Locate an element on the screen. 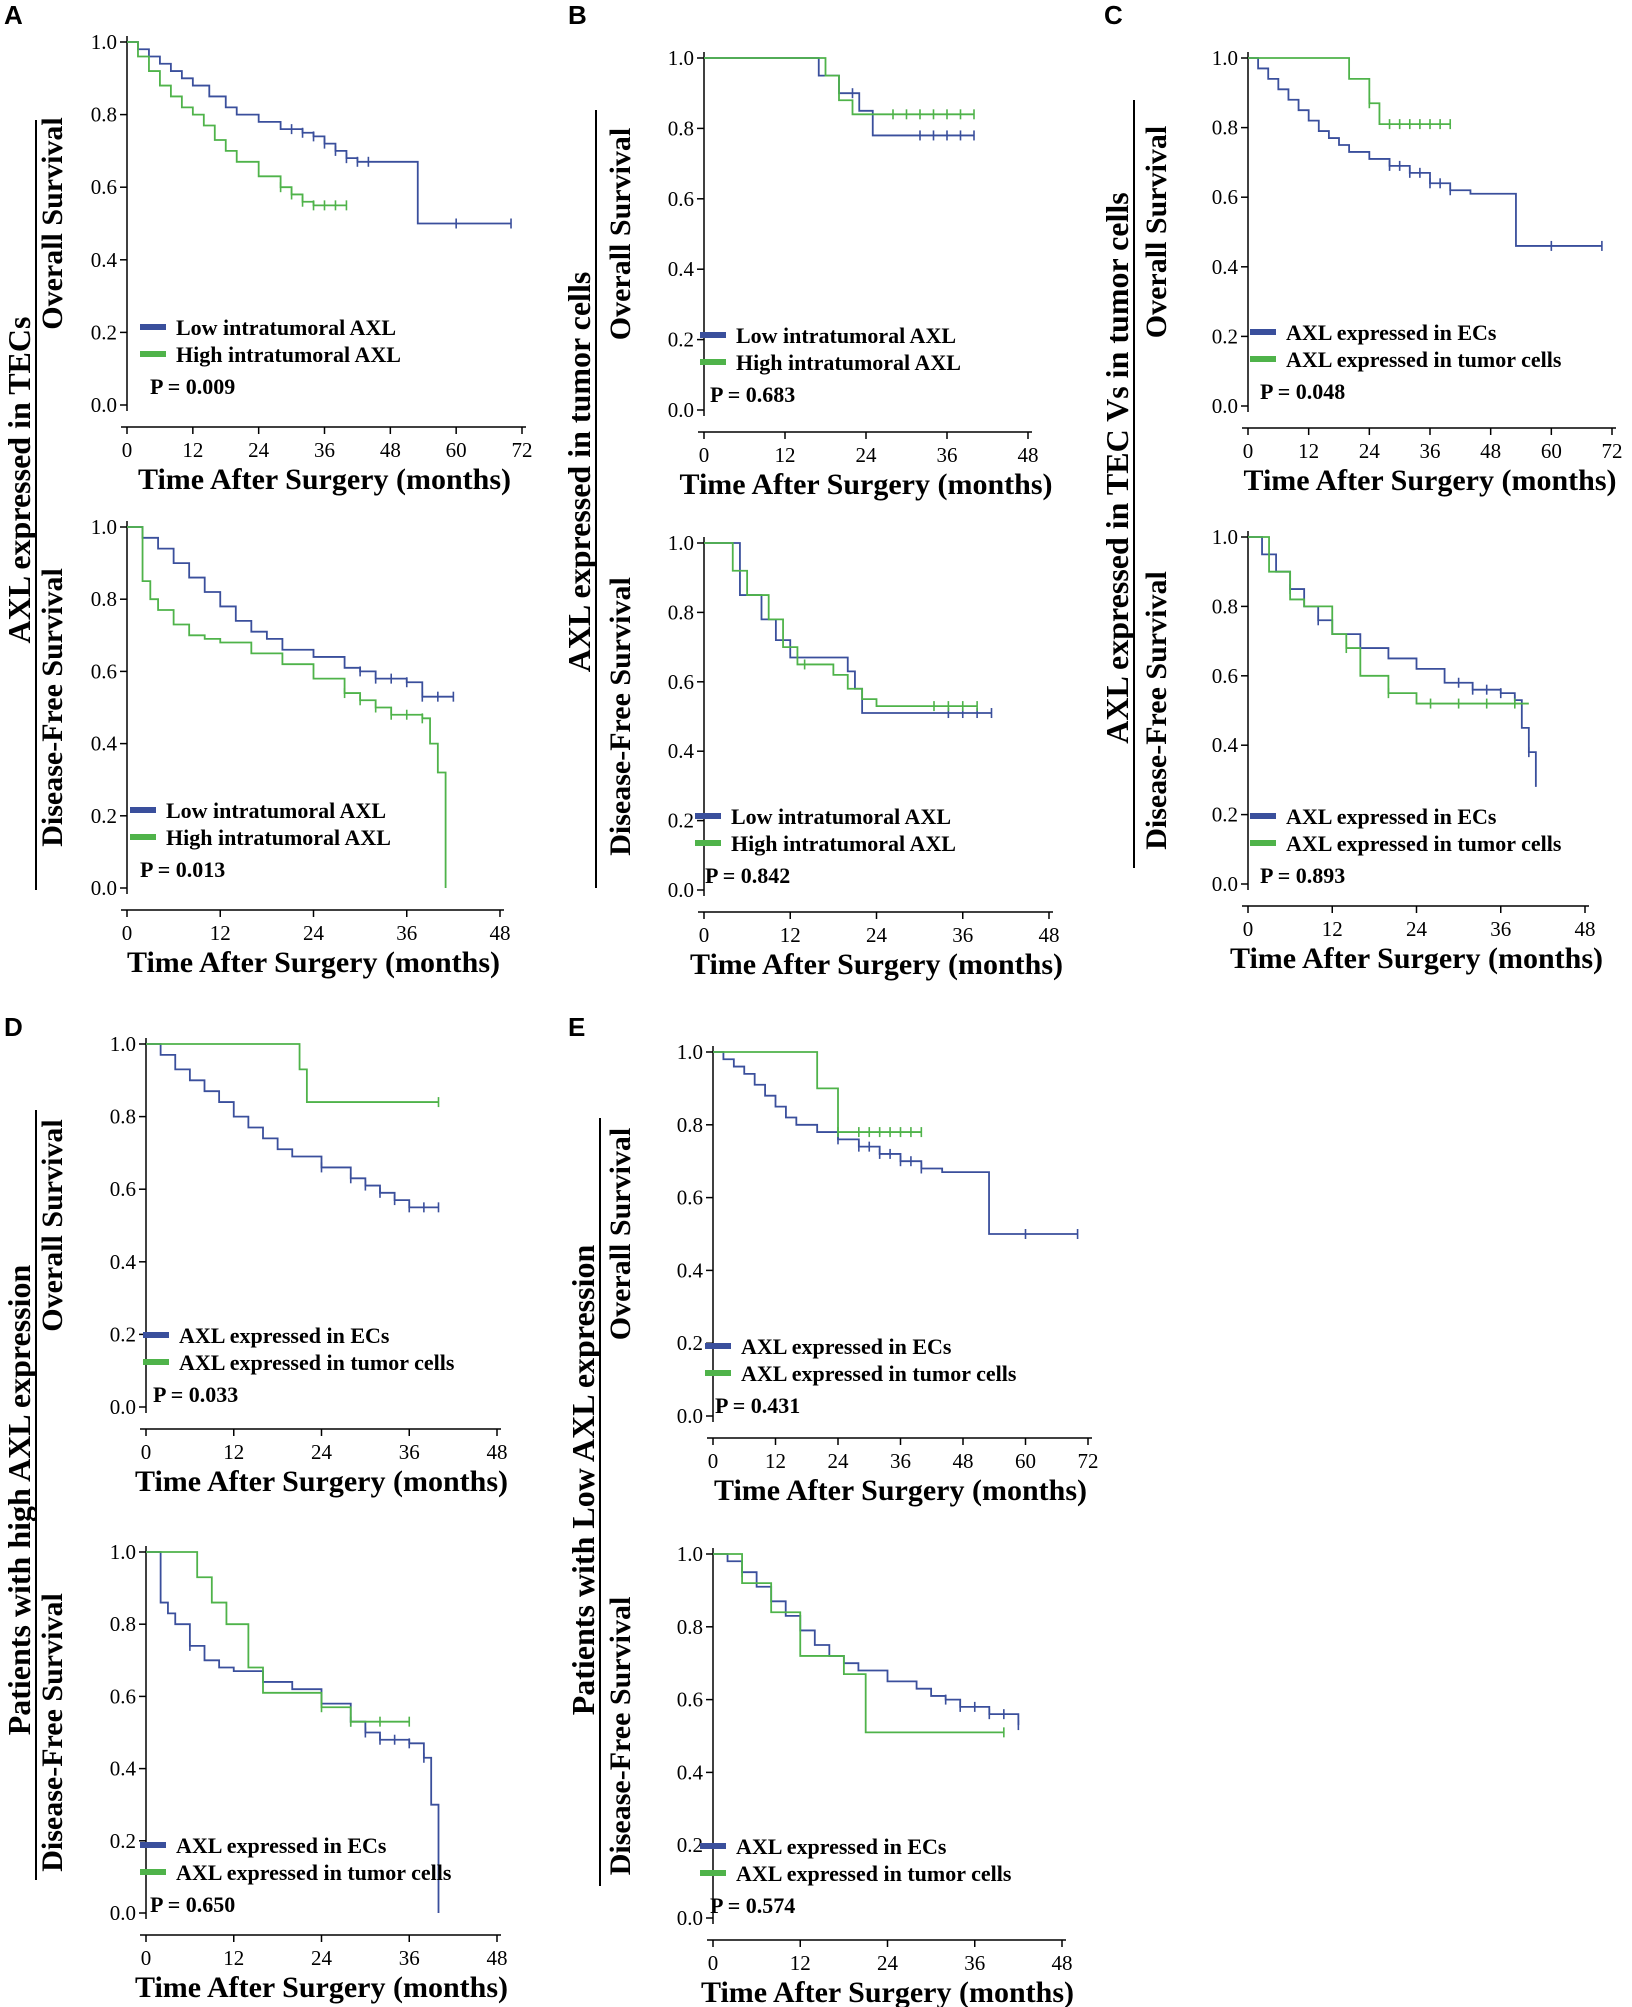  x-tick-label: 60 is located at coordinates (1551, 451).